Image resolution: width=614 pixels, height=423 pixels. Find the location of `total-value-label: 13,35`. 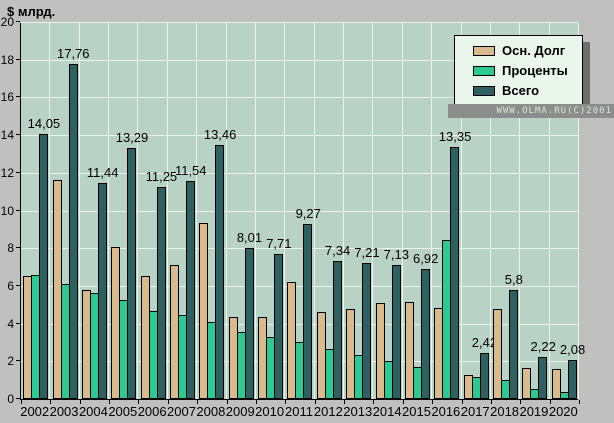

total-value-label: 13,35 is located at coordinates (455, 137).